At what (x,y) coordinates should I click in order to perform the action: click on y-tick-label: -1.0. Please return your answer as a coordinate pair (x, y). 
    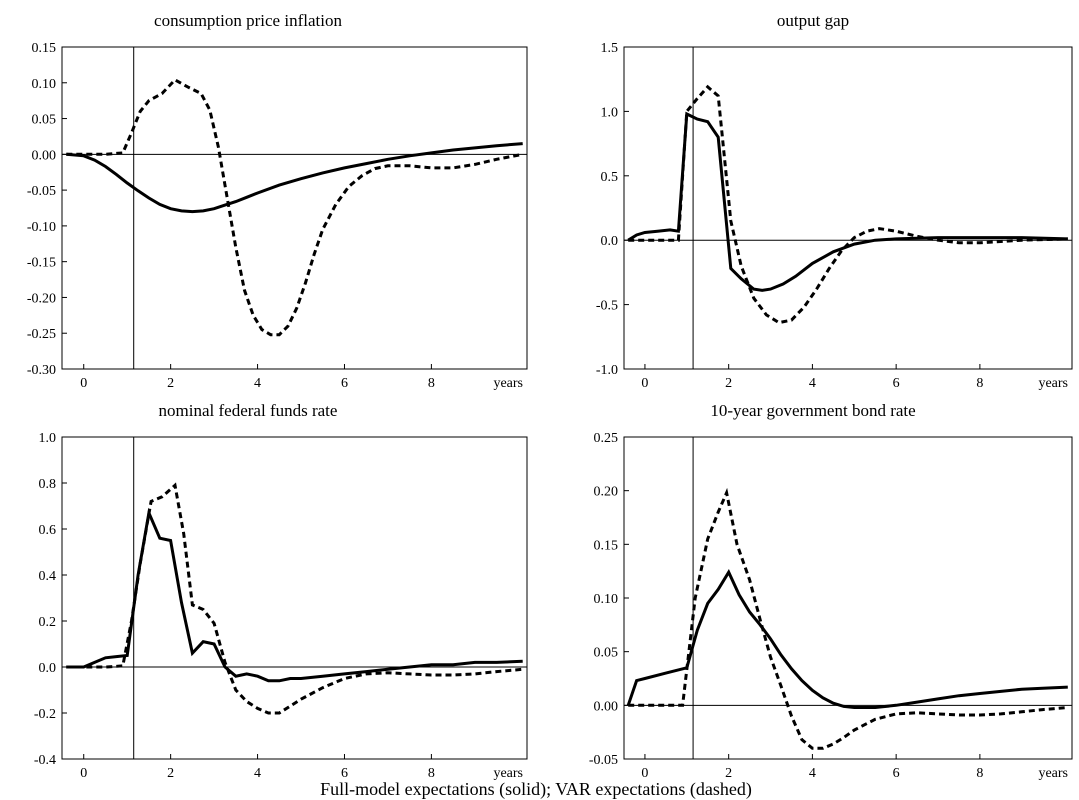
    Looking at the image, I should click on (607, 370).